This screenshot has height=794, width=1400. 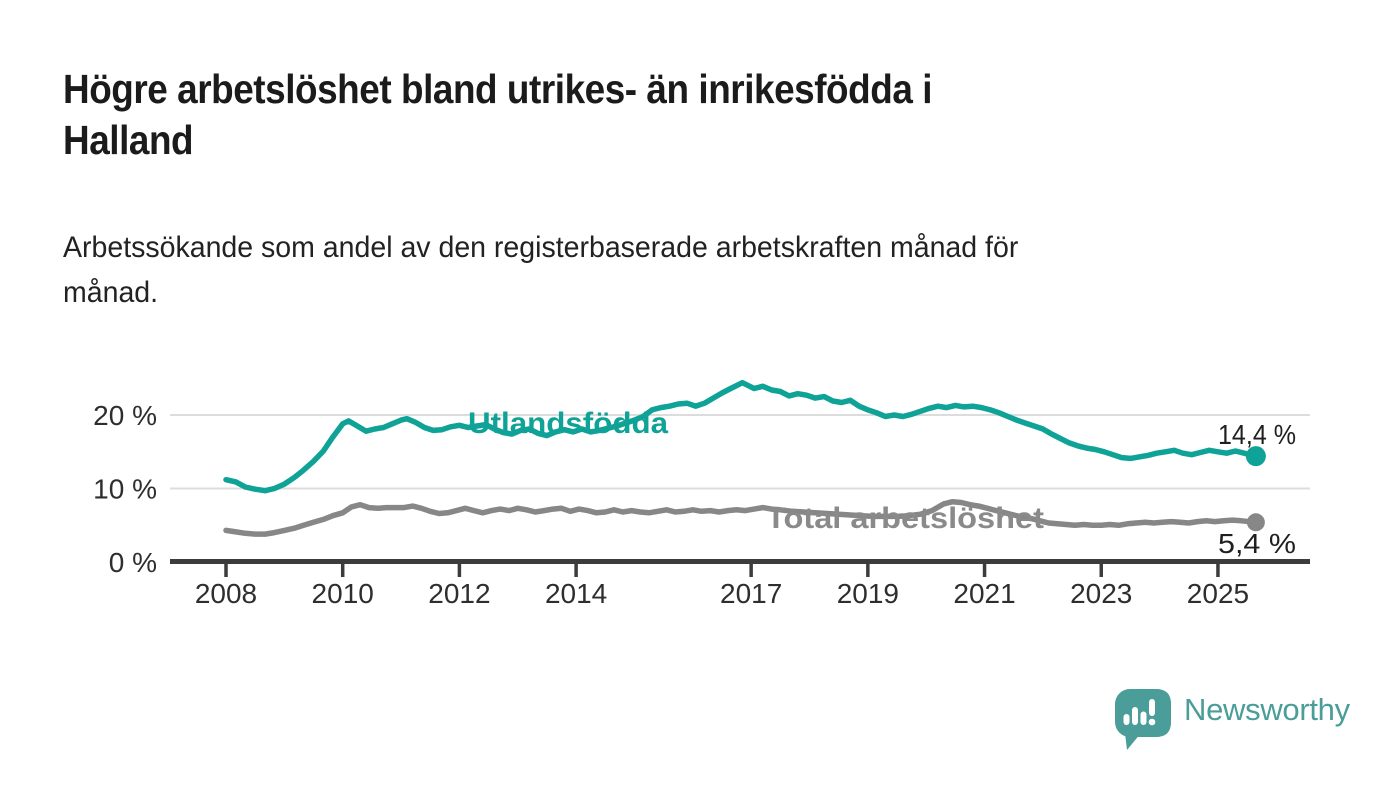 What do you see at coordinates (905, 518) in the screenshot?
I see `series-label-total-arbetsloshet: Total arbetslöshet` at bounding box center [905, 518].